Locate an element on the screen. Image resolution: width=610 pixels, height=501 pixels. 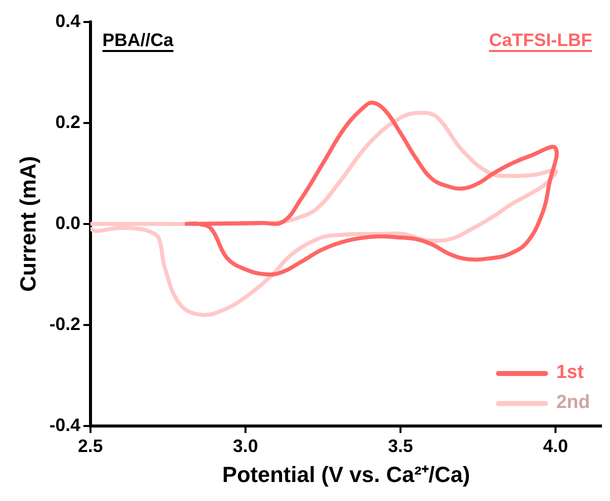
y-tick-label: 0.4 is located at coordinates (67, 20).